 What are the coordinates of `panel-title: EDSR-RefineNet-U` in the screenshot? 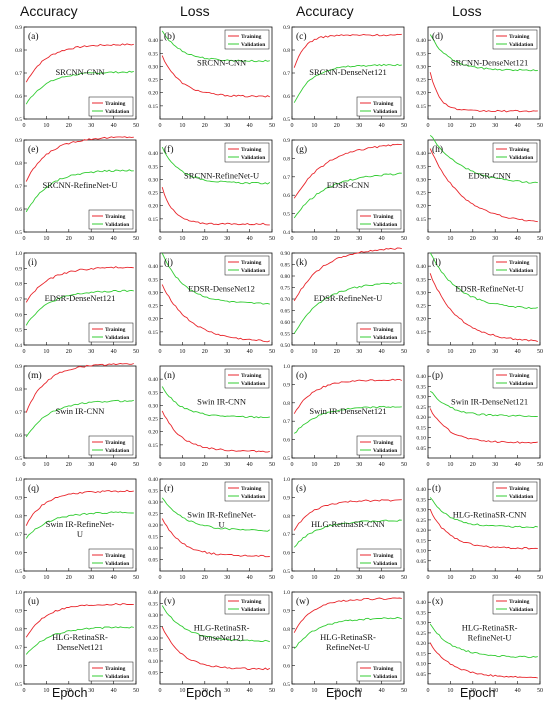 It's located at (348, 298).